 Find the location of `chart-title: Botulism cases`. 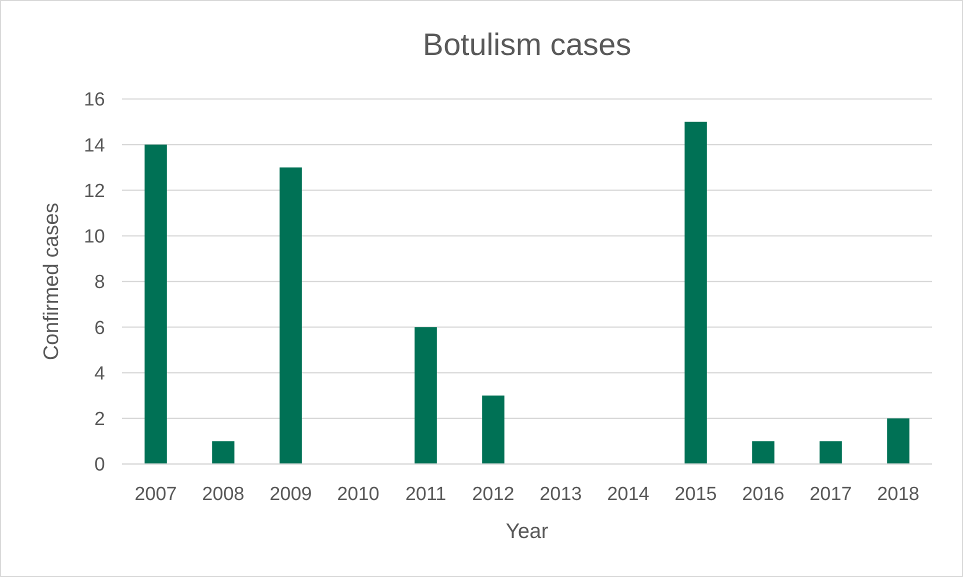

chart-title: Botulism cases is located at coordinates (527, 44).